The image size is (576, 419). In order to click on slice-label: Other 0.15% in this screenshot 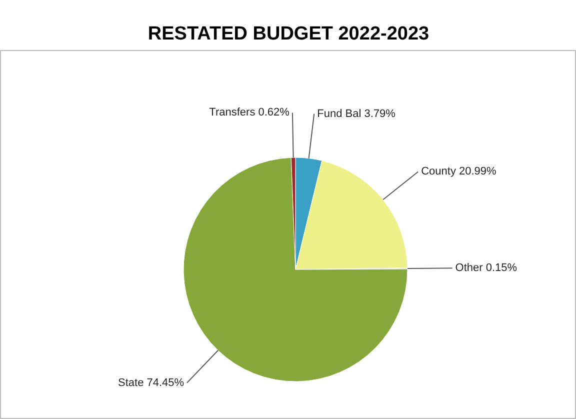, I will do `click(486, 268)`.